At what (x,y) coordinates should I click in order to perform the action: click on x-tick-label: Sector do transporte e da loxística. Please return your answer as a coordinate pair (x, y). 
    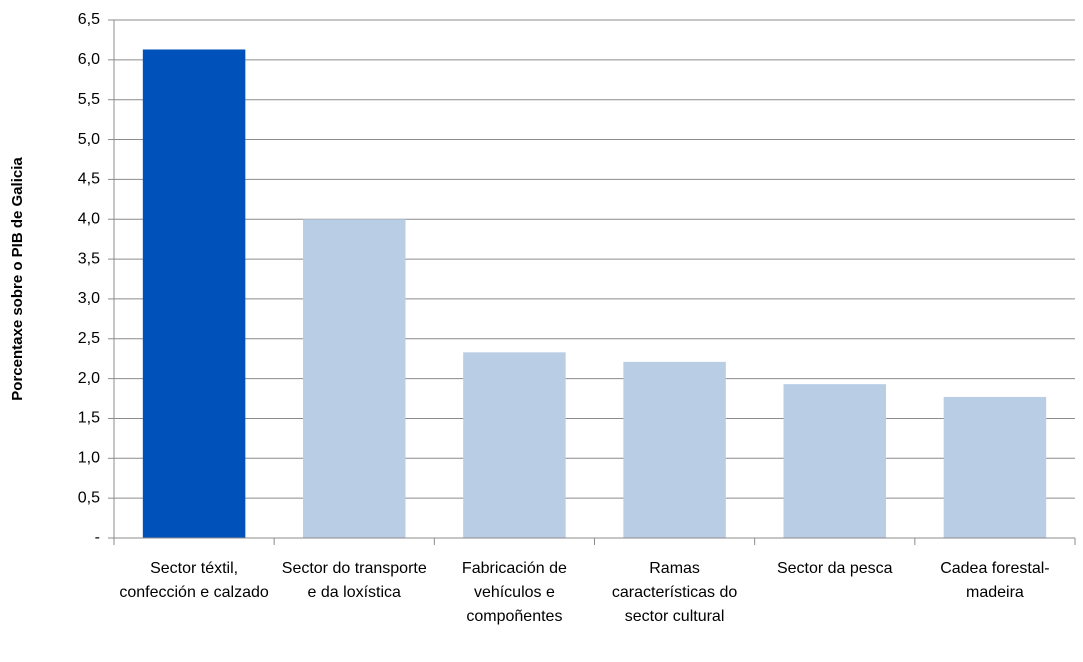
    Looking at the image, I should click on (354, 580).